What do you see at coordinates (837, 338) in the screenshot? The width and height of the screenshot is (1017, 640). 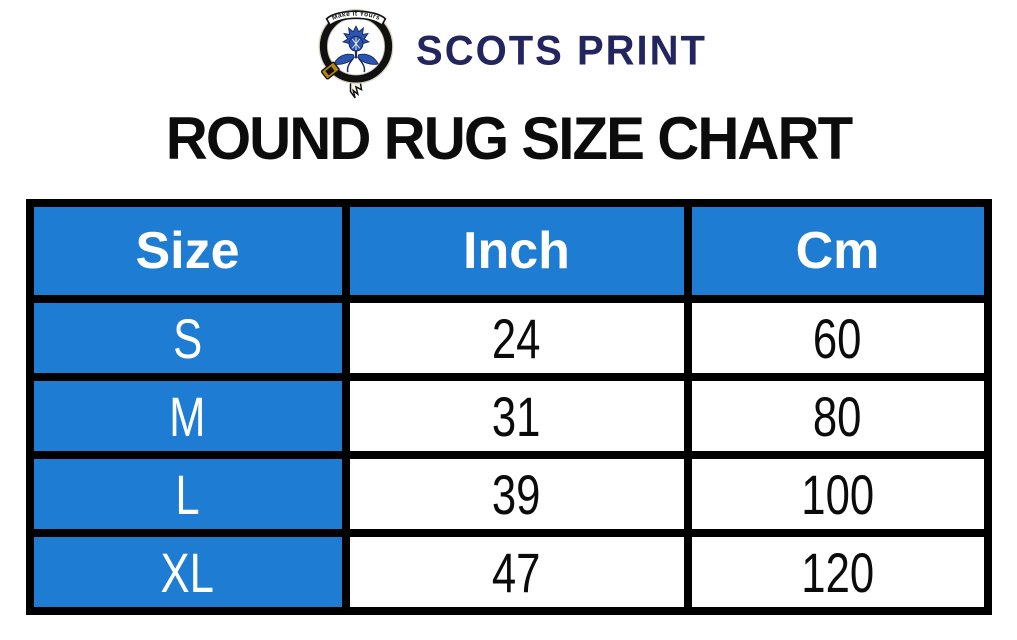 I see `cm-cell: 60` at bounding box center [837, 338].